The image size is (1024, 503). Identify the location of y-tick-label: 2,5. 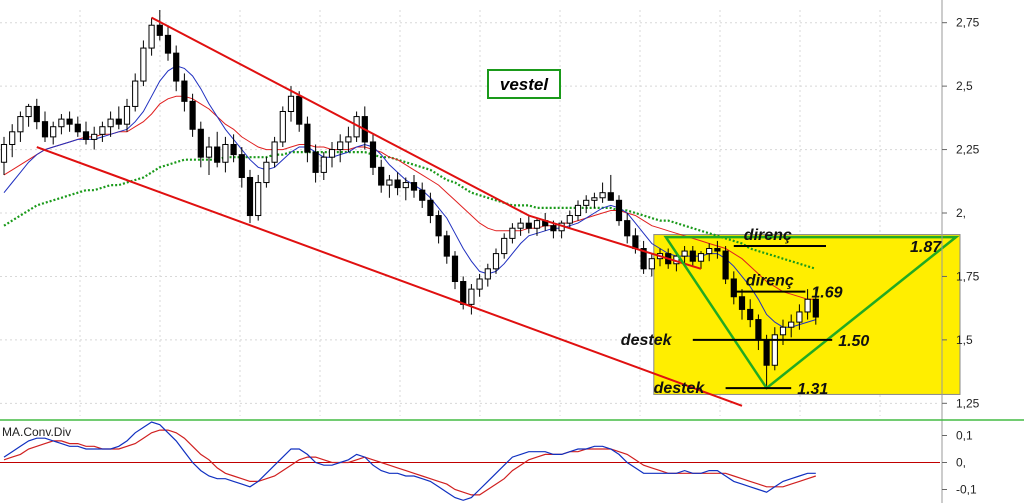
(964, 86).